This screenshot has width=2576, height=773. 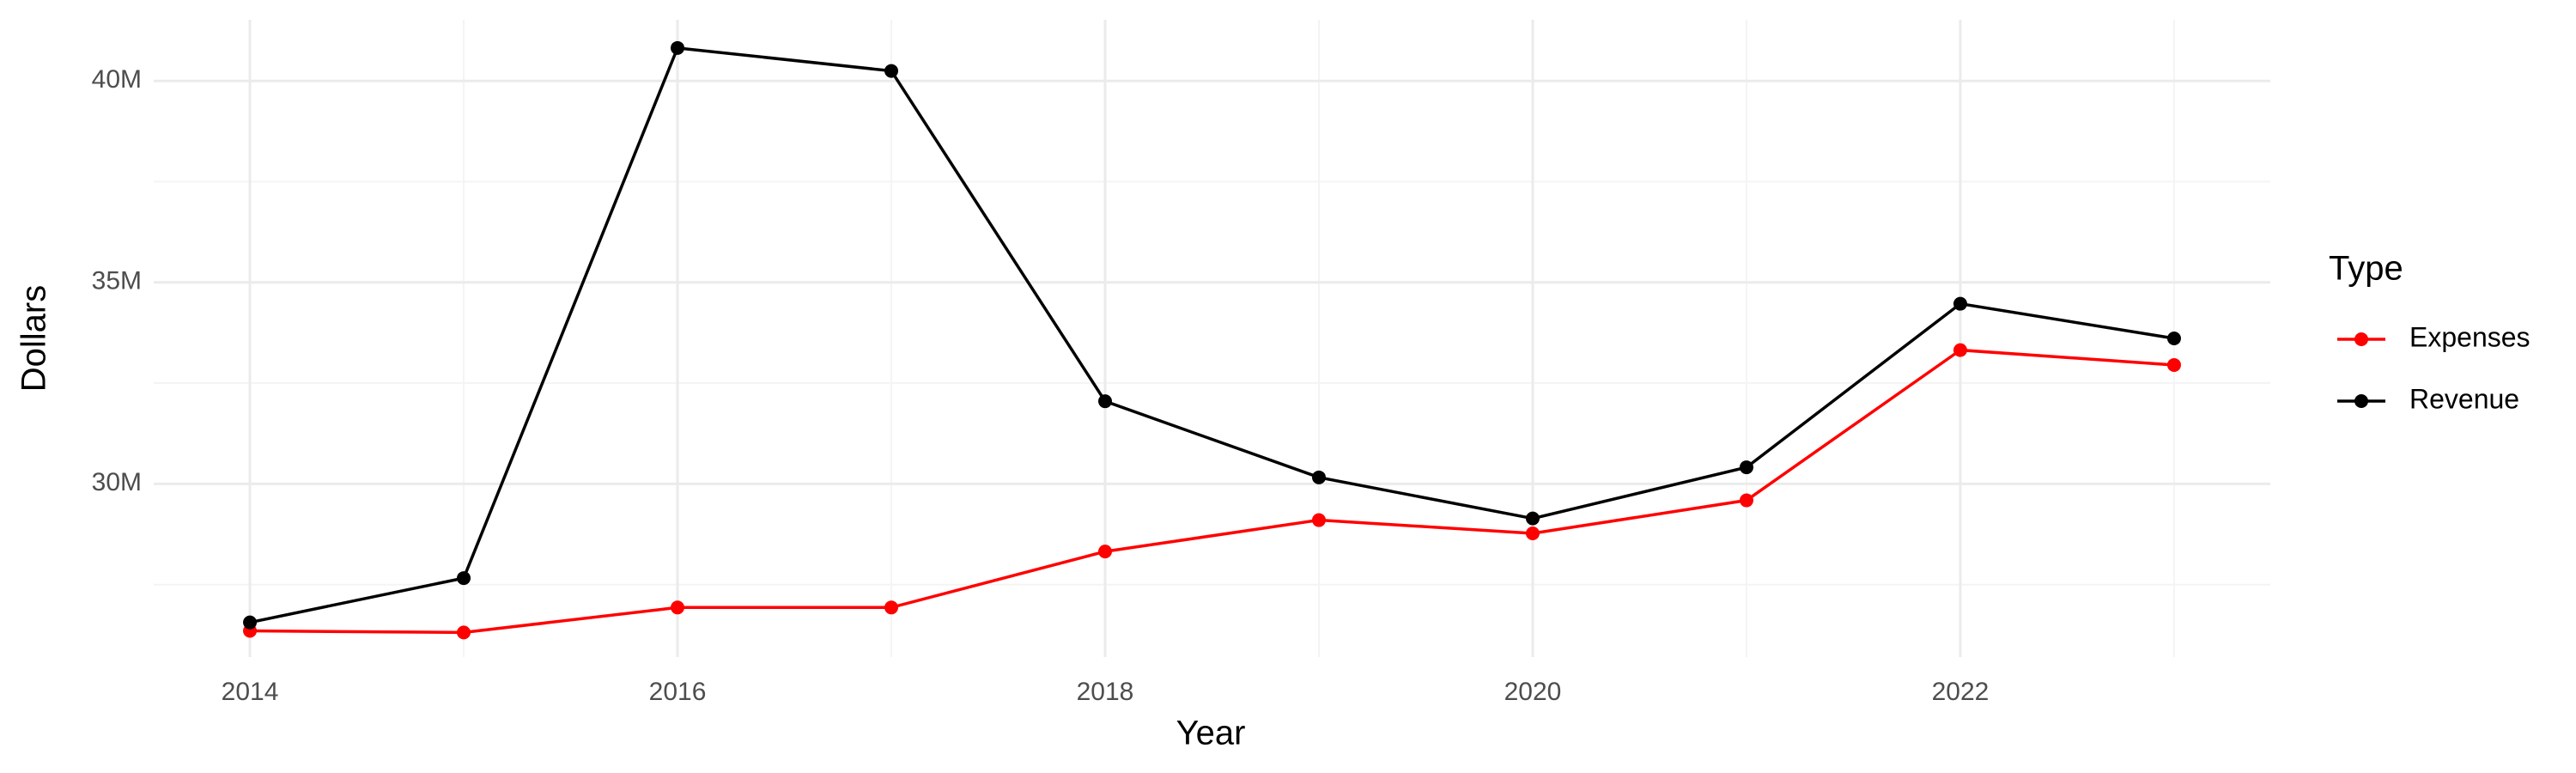 What do you see at coordinates (1211, 733) in the screenshot?
I see `x-axis-title: Year` at bounding box center [1211, 733].